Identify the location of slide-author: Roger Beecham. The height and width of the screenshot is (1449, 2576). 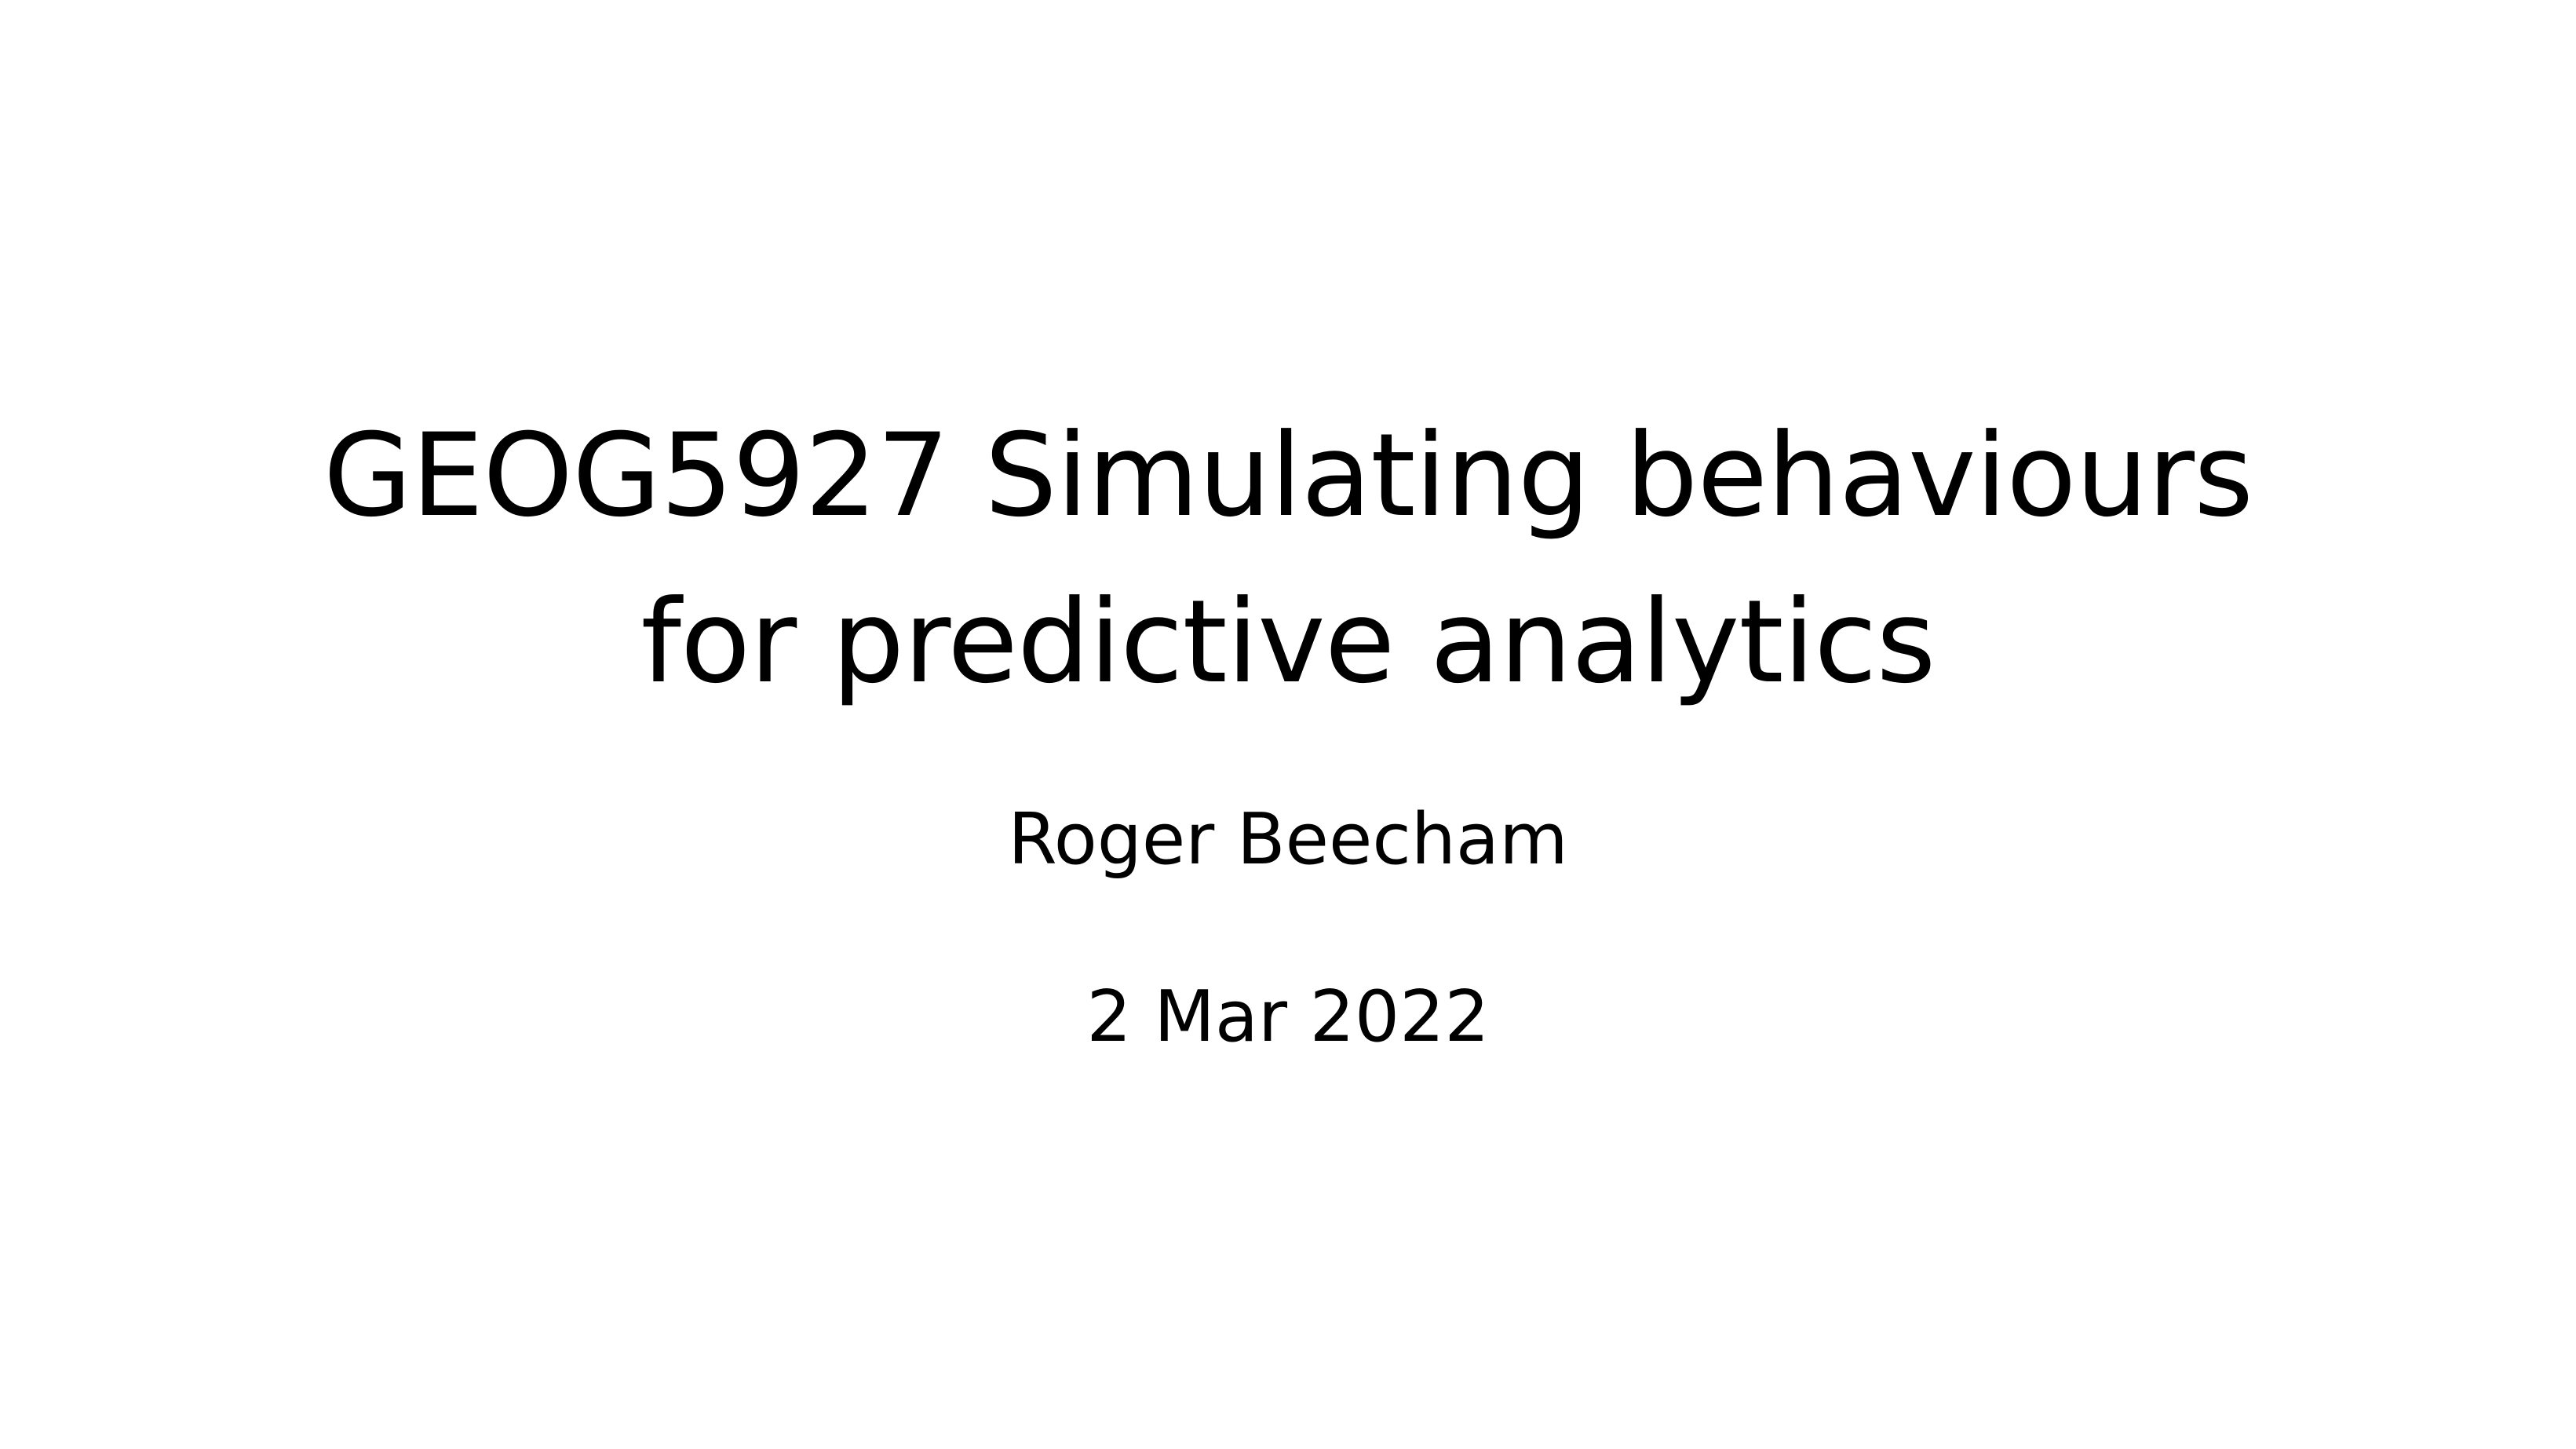
(1288, 840).